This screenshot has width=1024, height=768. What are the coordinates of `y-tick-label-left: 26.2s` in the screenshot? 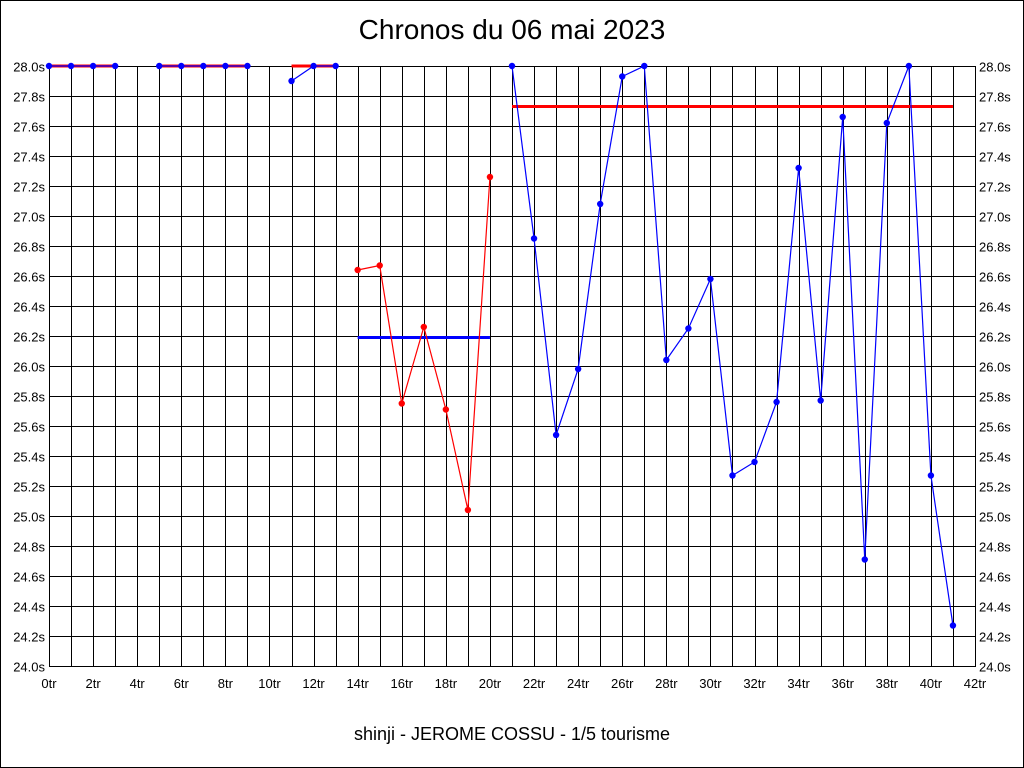 It's located at (29, 337).